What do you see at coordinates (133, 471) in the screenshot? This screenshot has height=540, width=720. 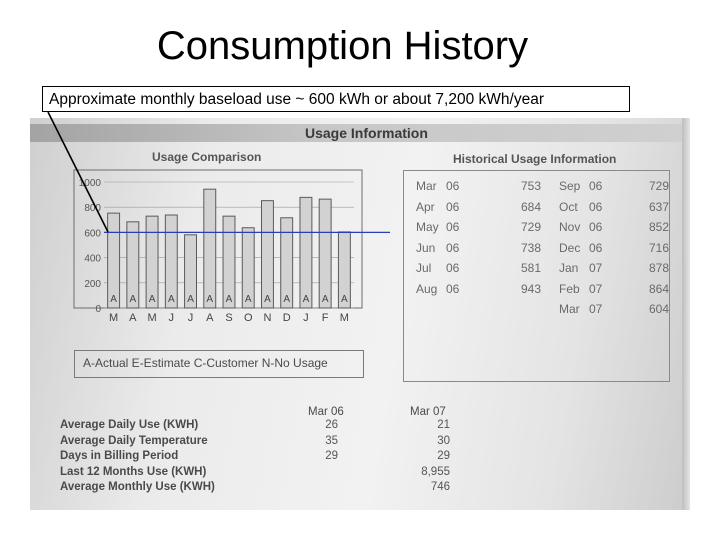 I see `stat-label: Last 12 Months Use (KWH)` at bounding box center [133, 471].